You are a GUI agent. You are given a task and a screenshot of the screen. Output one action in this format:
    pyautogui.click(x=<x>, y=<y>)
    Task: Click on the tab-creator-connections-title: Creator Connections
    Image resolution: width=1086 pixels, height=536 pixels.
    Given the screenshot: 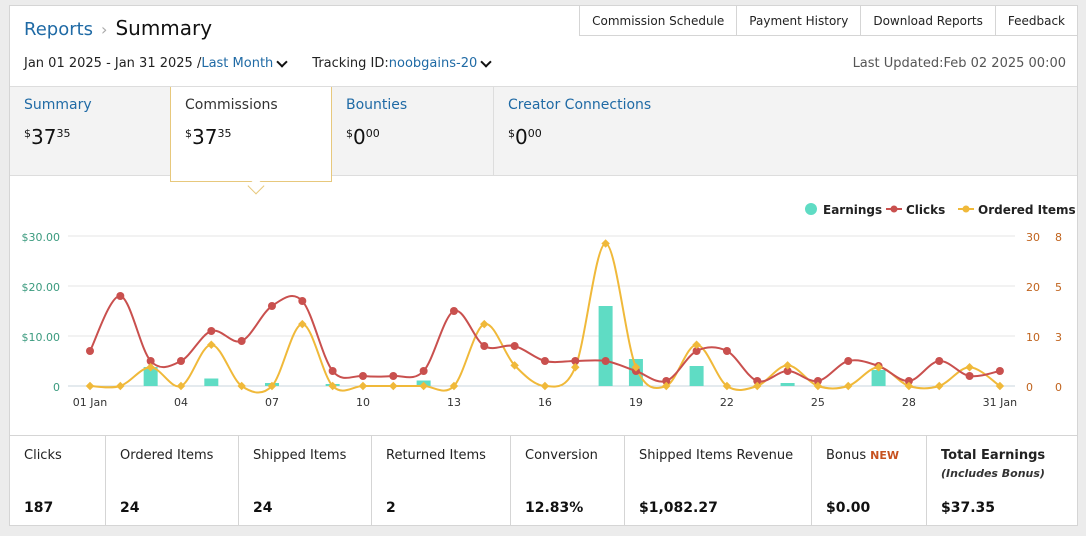 What is the action you would take?
    pyautogui.click(x=580, y=105)
    